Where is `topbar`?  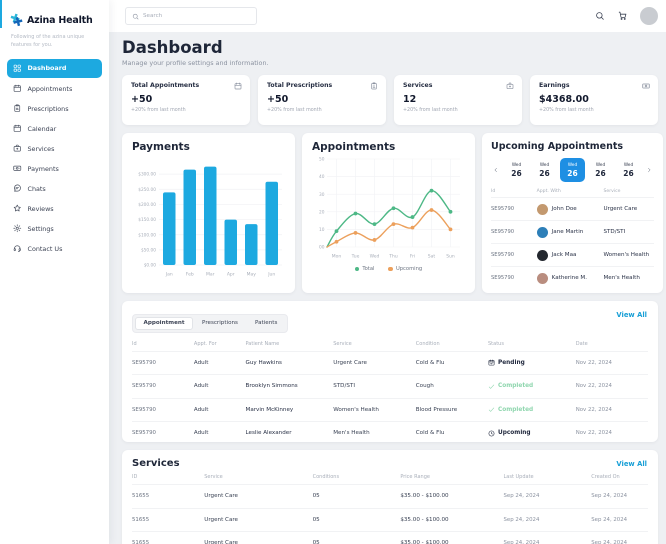
topbar is located at coordinates (387, 16).